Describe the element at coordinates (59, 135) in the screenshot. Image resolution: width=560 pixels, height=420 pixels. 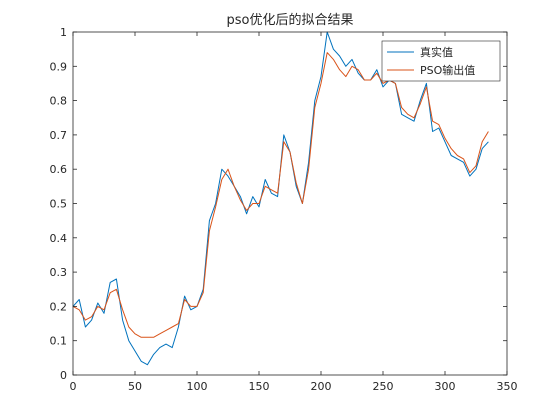
I see `y-tick-label: 0.7` at that location.